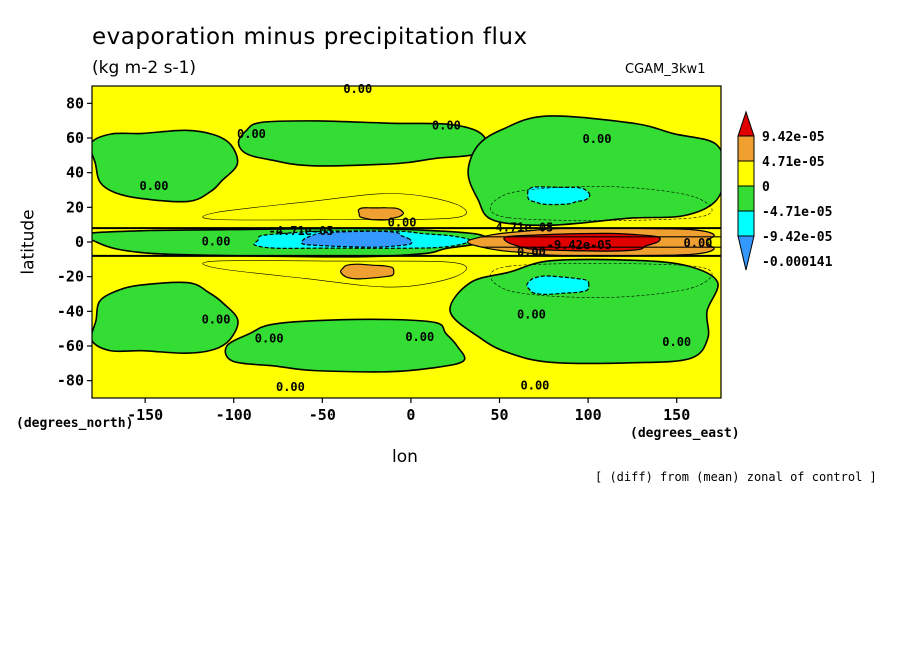  What do you see at coordinates (736, 477) in the screenshot?
I see `footnote: [ (diff) from (mean) zonal of control ]` at bounding box center [736, 477].